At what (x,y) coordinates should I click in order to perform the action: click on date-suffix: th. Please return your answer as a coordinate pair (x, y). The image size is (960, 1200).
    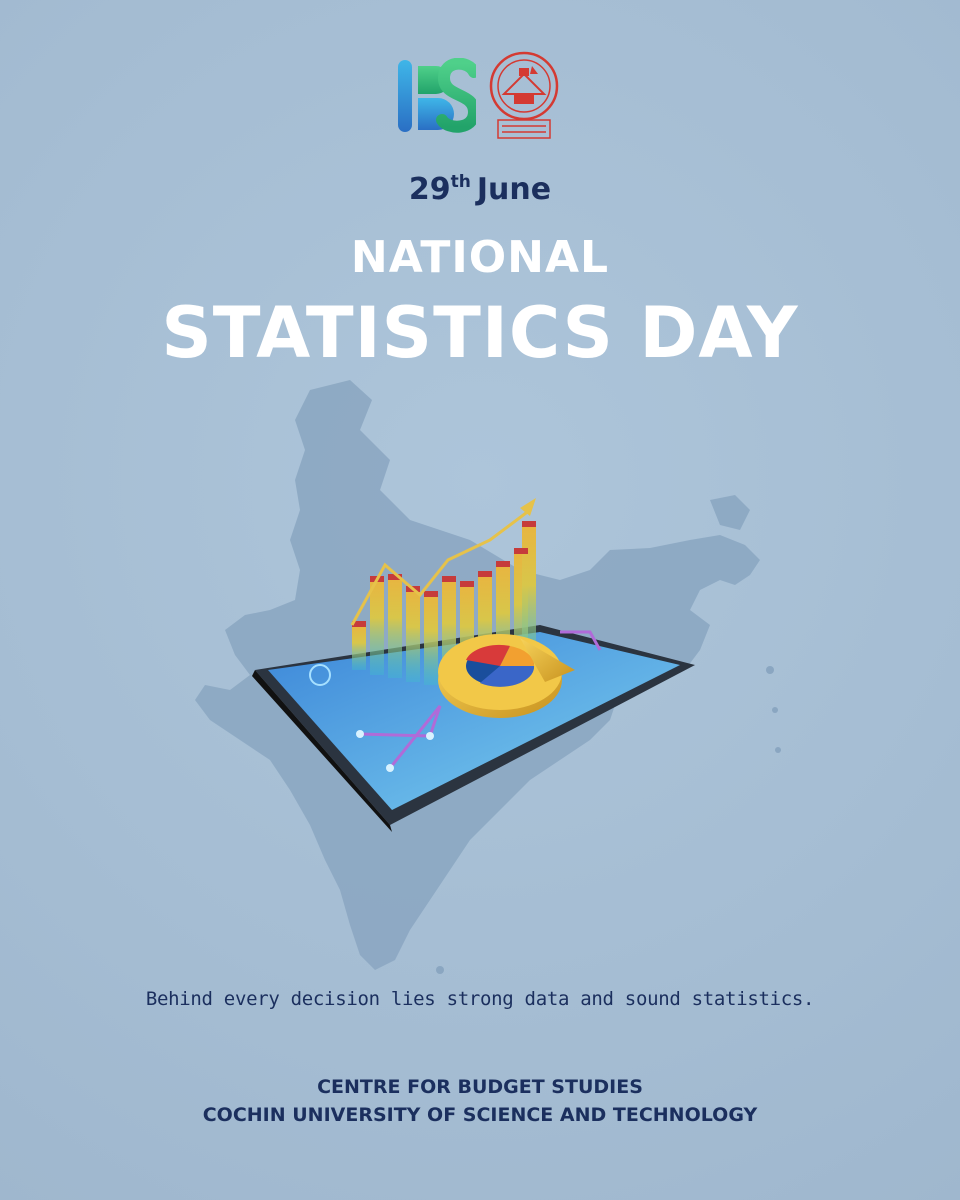
    Looking at the image, I should click on (460, 182).